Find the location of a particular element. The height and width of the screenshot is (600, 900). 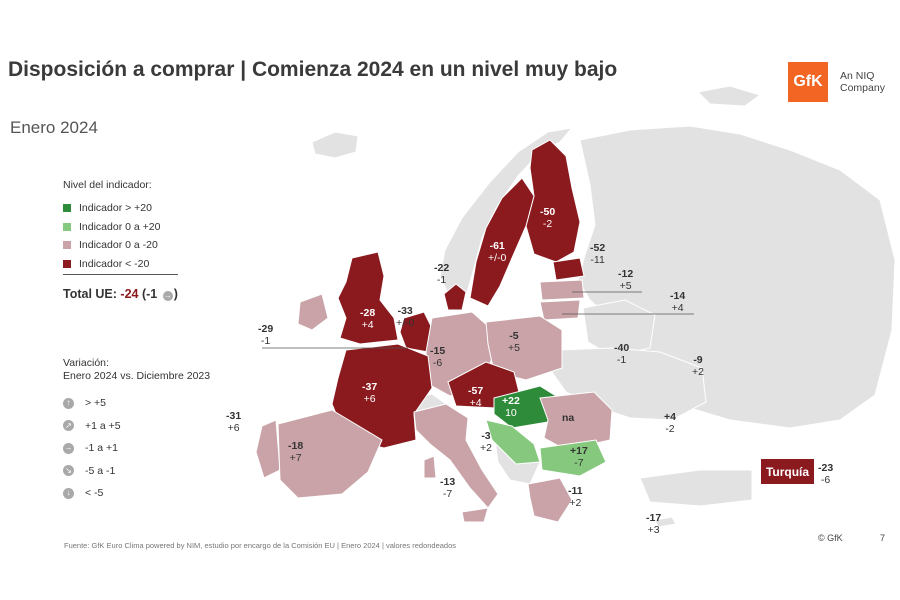

country-label-ukraine: -40 -1 is located at coordinates (622, 354).